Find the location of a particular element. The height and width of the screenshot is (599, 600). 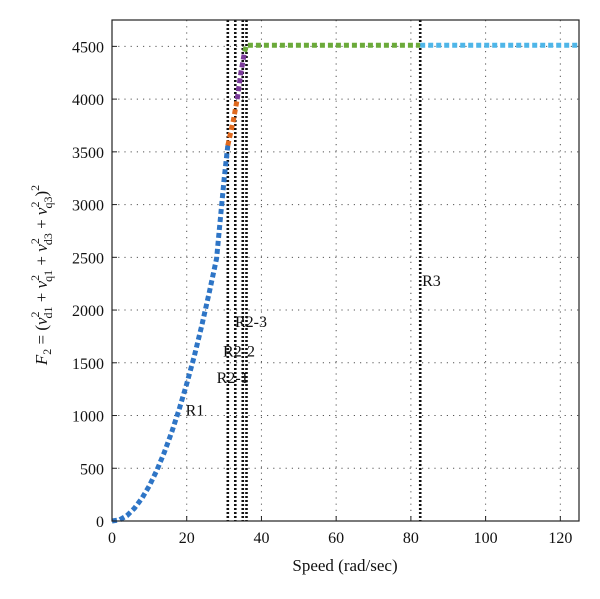

region-label-r2-2: R2-2 is located at coordinates (239, 351).